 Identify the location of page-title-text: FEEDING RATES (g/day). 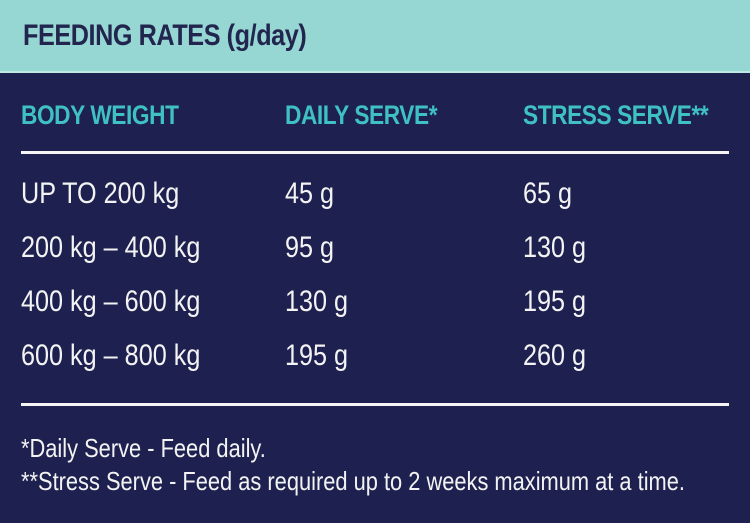
(165, 35).